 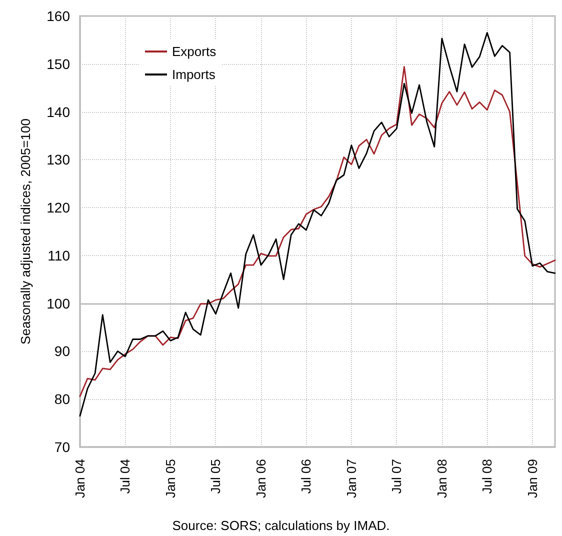 What do you see at coordinates (487, 476) in the screenshot?
I see `x-tick-label: Jul 08` at bounding box center [487, 476].